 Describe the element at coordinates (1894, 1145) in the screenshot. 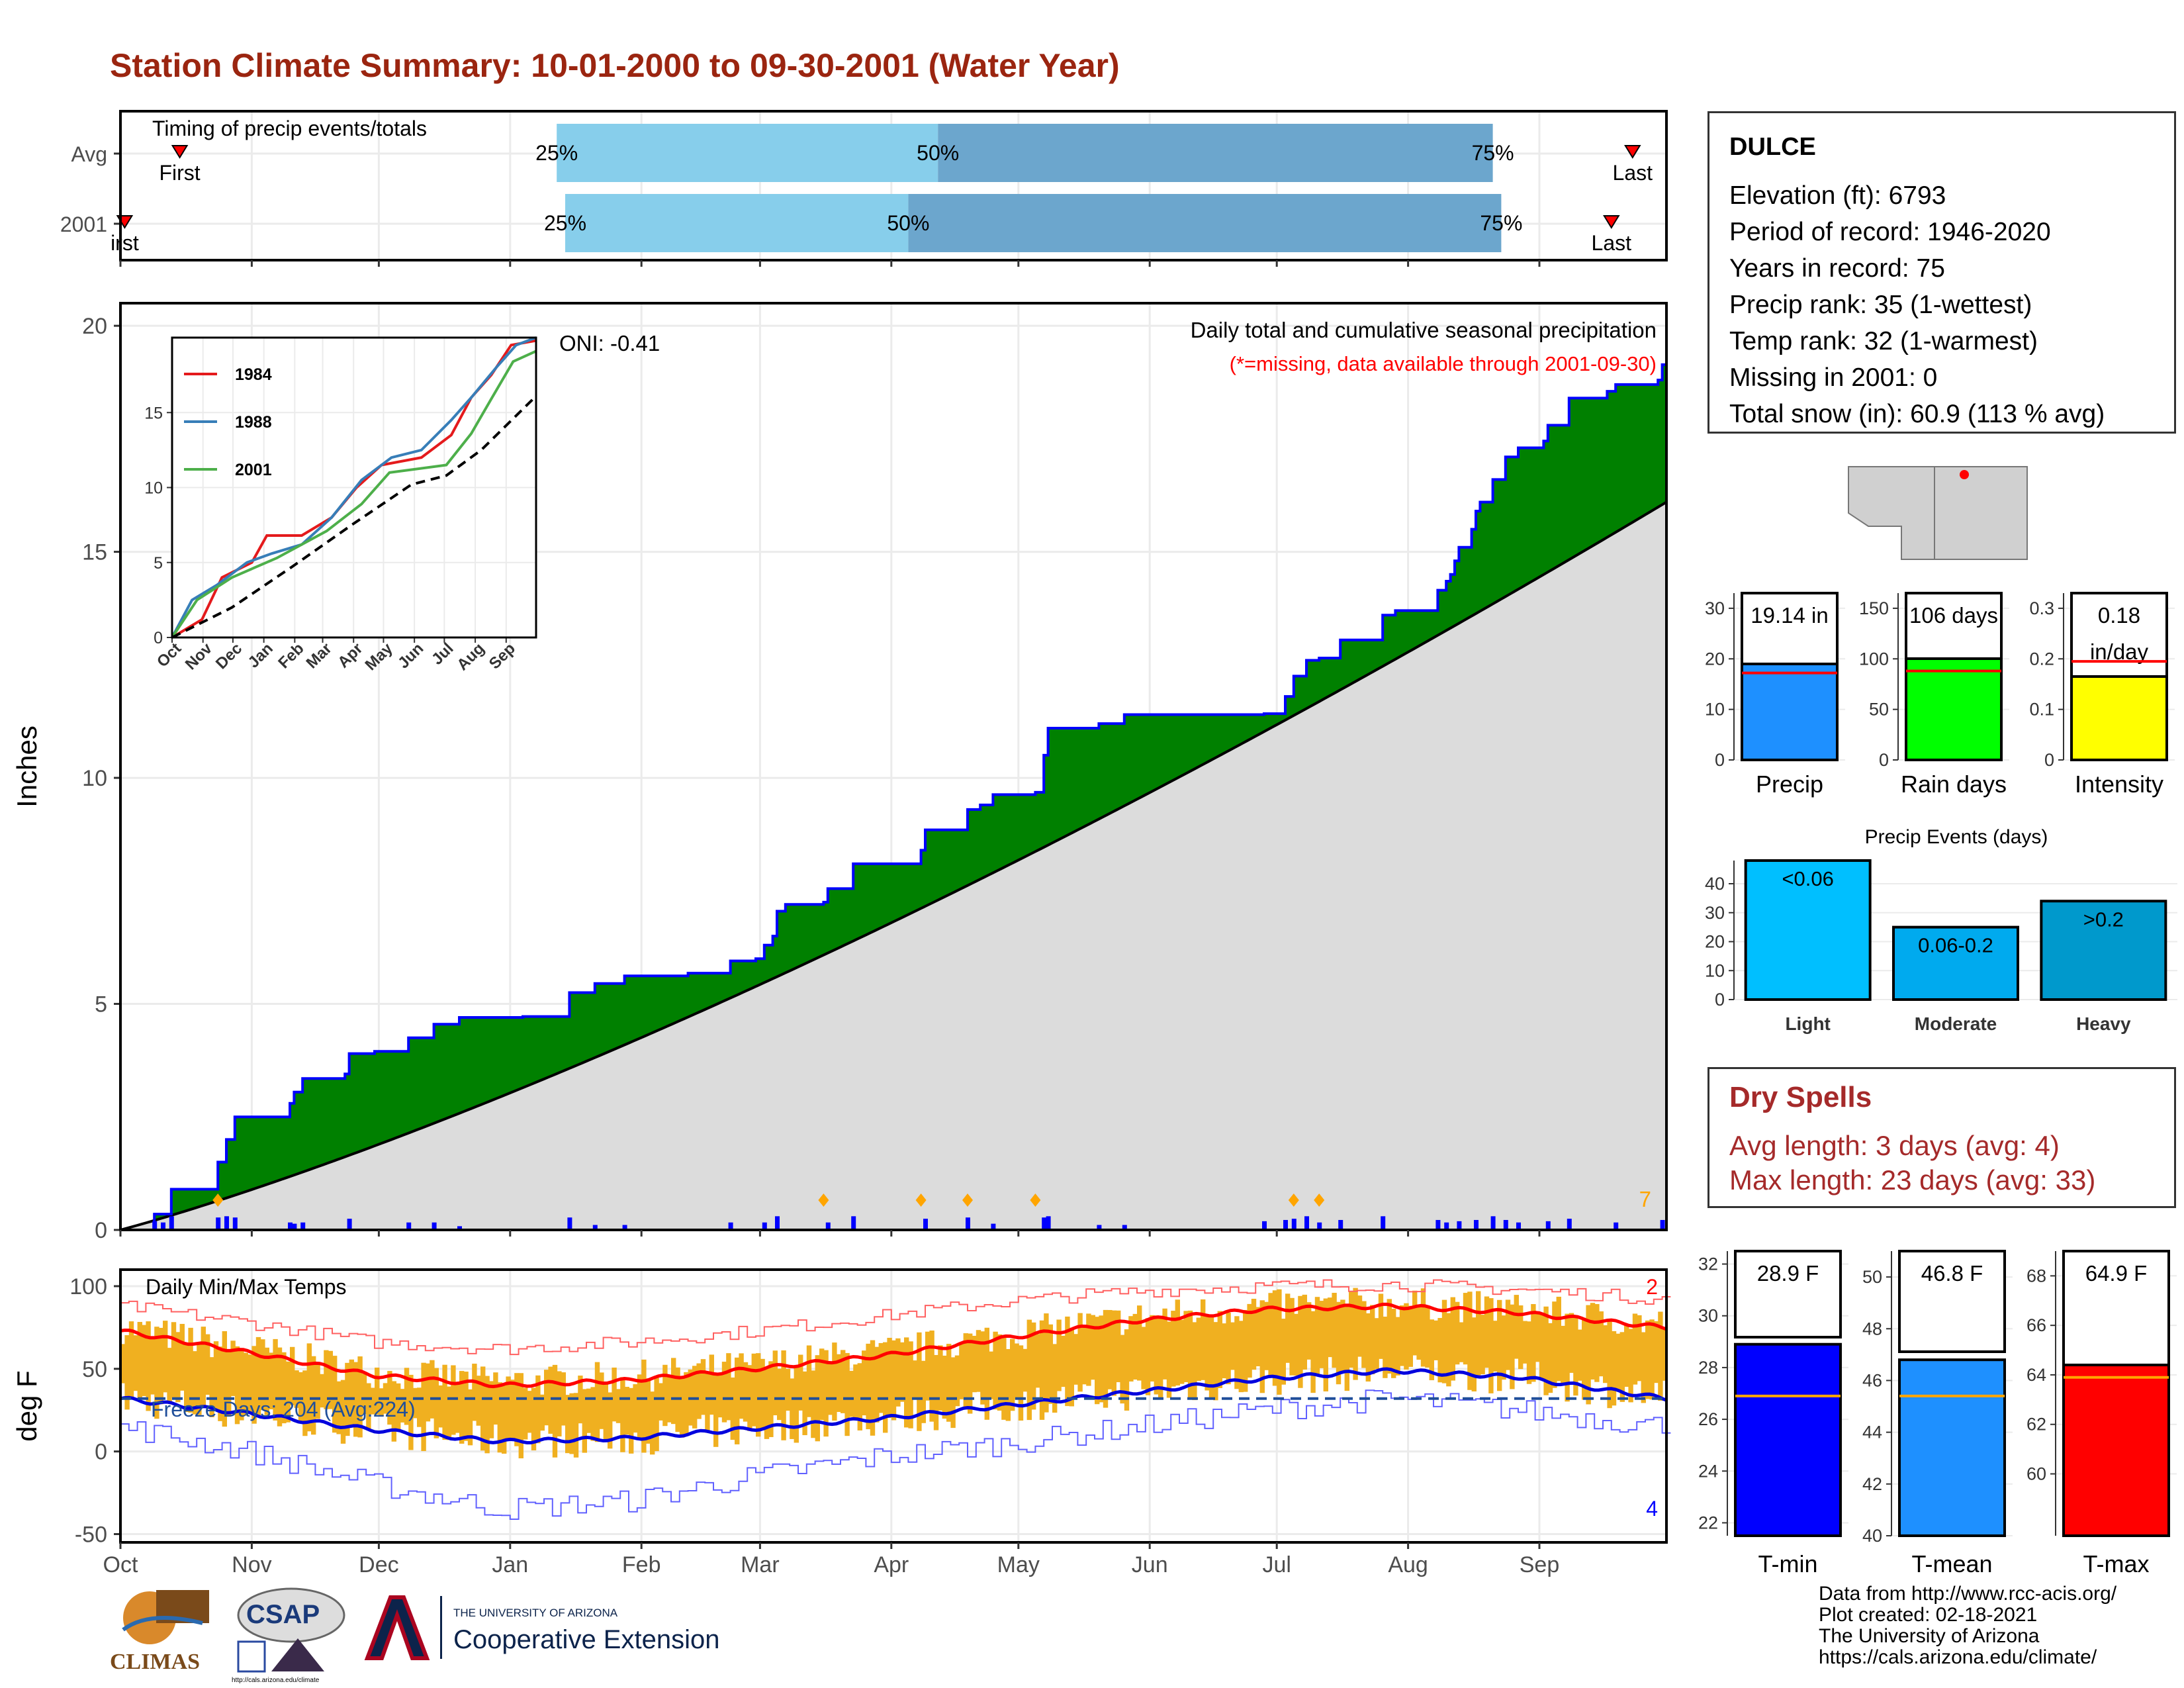

I see `dry-spells-avg: Avg length: 3 days (avg: 4)` at that location.